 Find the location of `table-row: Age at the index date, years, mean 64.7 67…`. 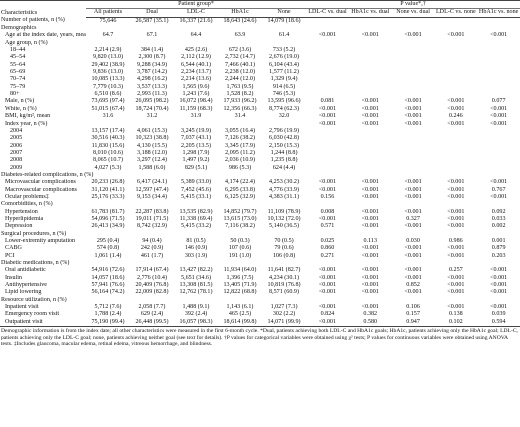

table-row: Age at the index date, years, mean 64.7 67… is located at coordinates (260, 35).